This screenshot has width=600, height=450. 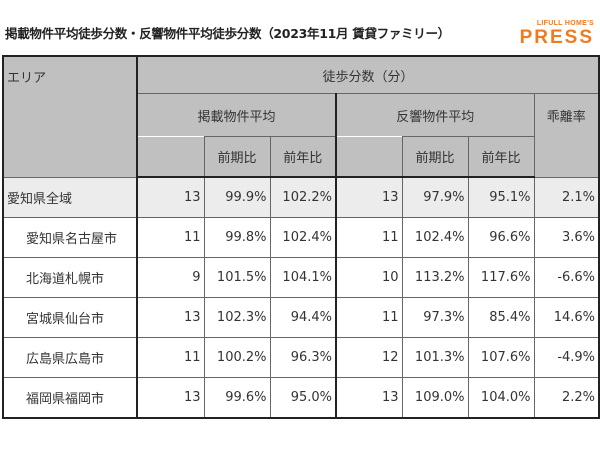 I want to click on response-prev-year-cell: 85.4%, so click(x=501, y=317).